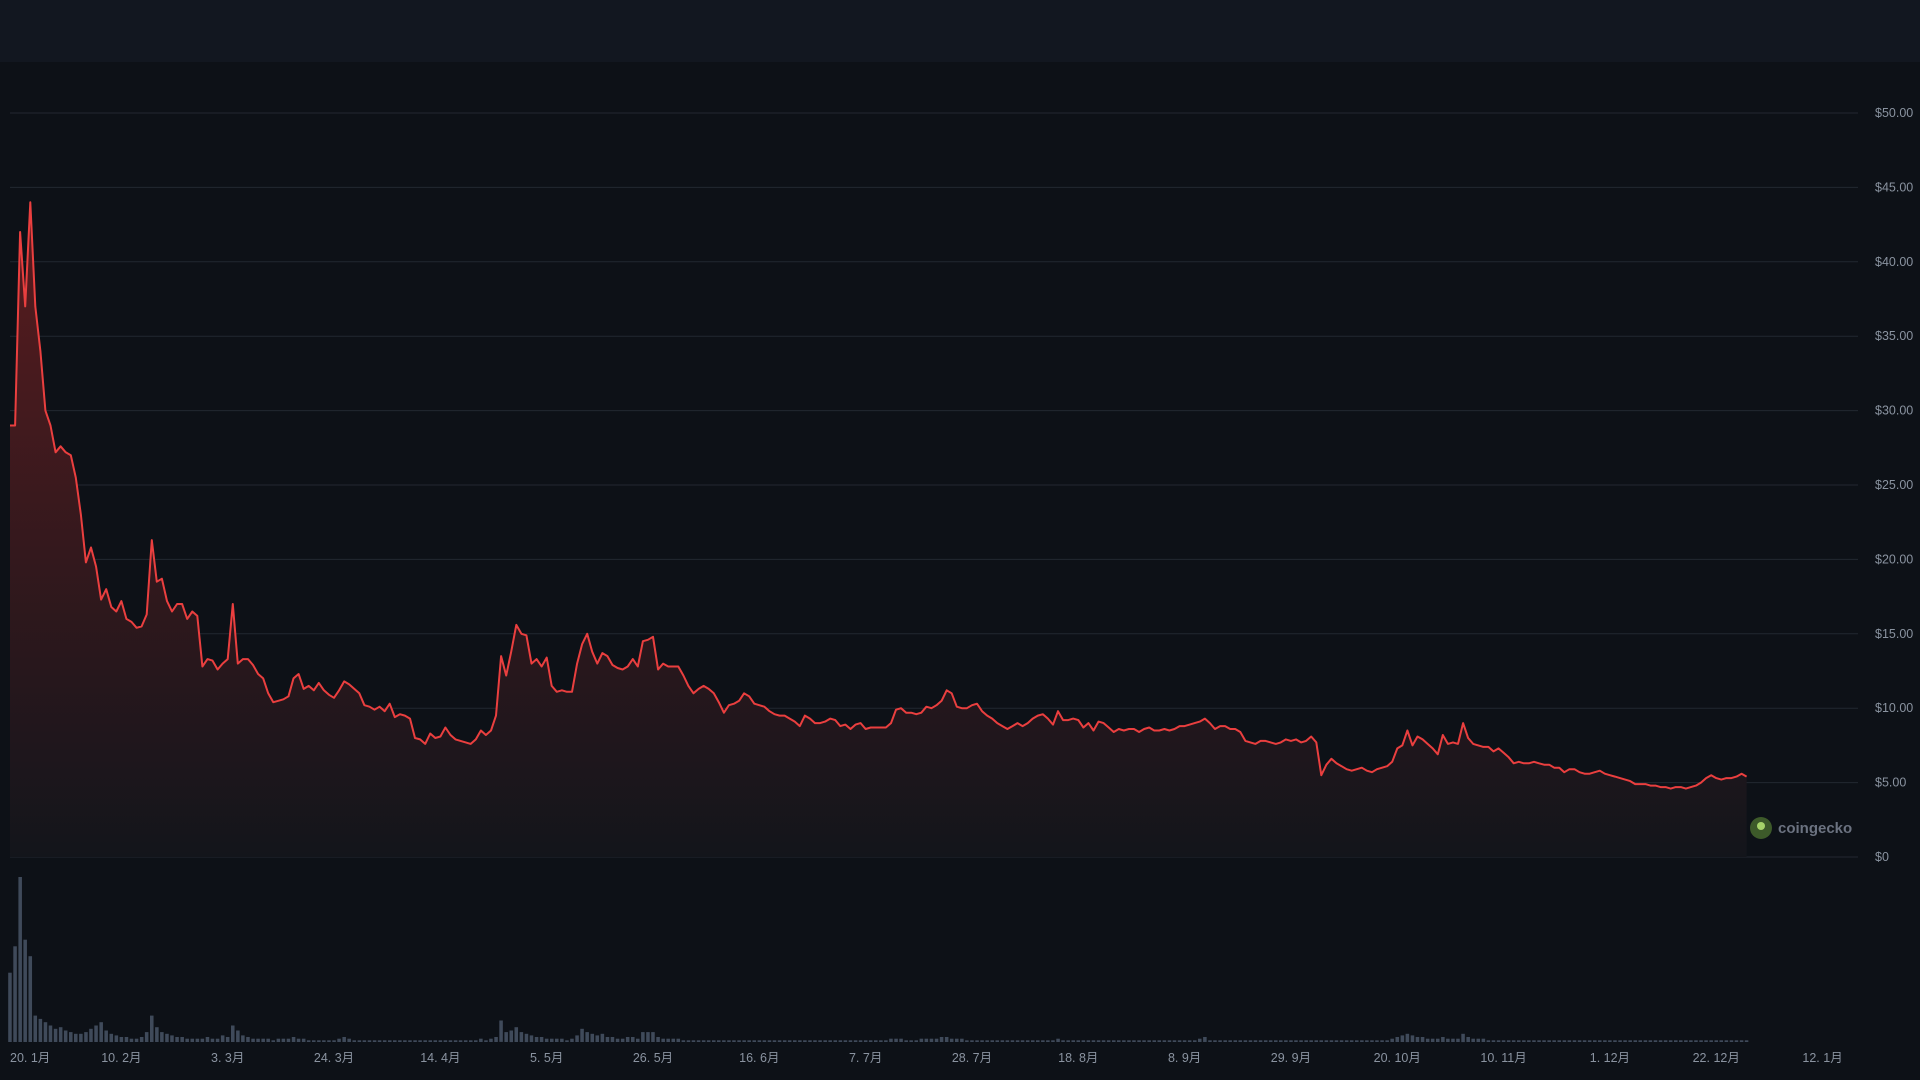  Describe the element at coordinates (1291, 1058) in the screenshot. I see `x-tick-label: 29. 9月` at that location.